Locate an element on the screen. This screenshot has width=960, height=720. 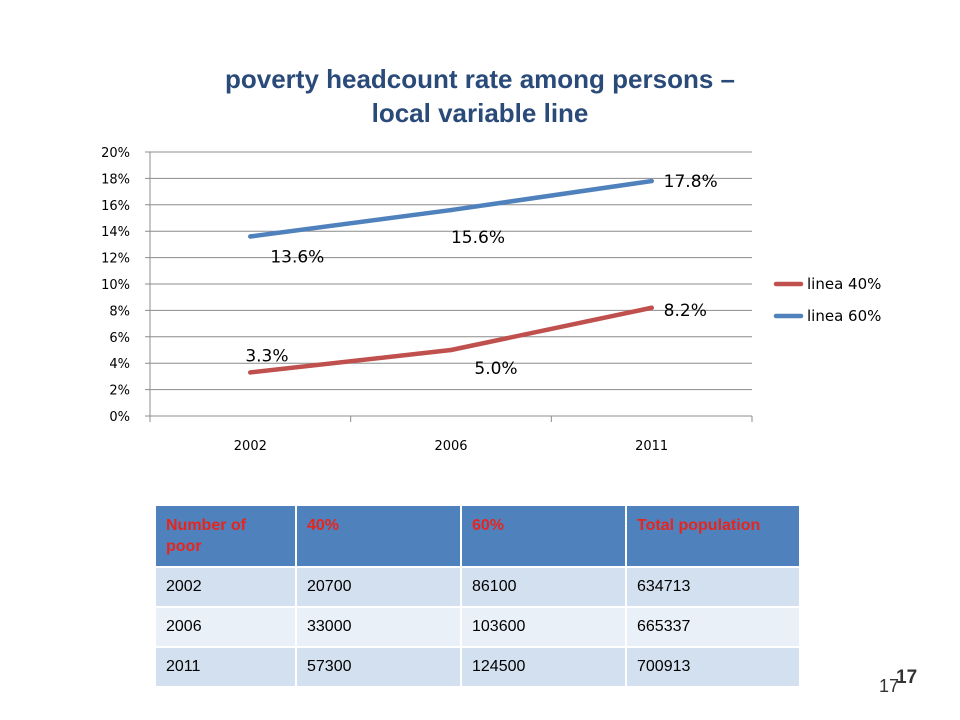
data-label: 3.3% is located at coordinates (266, 356).